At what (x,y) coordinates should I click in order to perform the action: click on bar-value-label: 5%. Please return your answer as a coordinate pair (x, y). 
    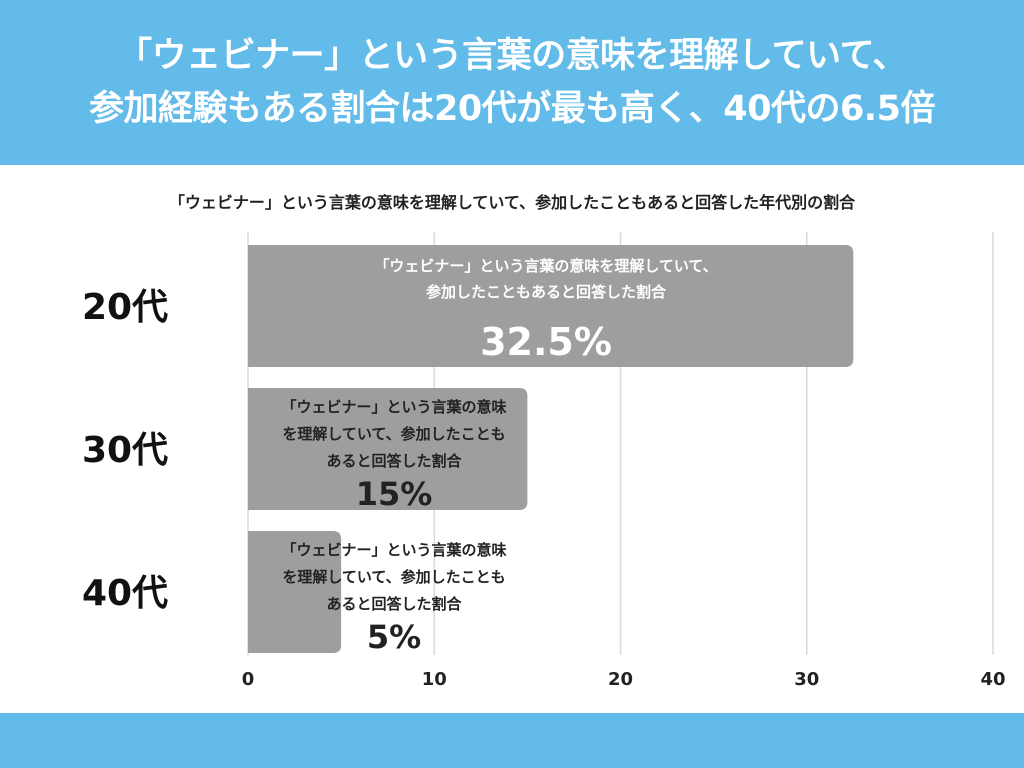
    Looking at the image, I should click on (394, 637).